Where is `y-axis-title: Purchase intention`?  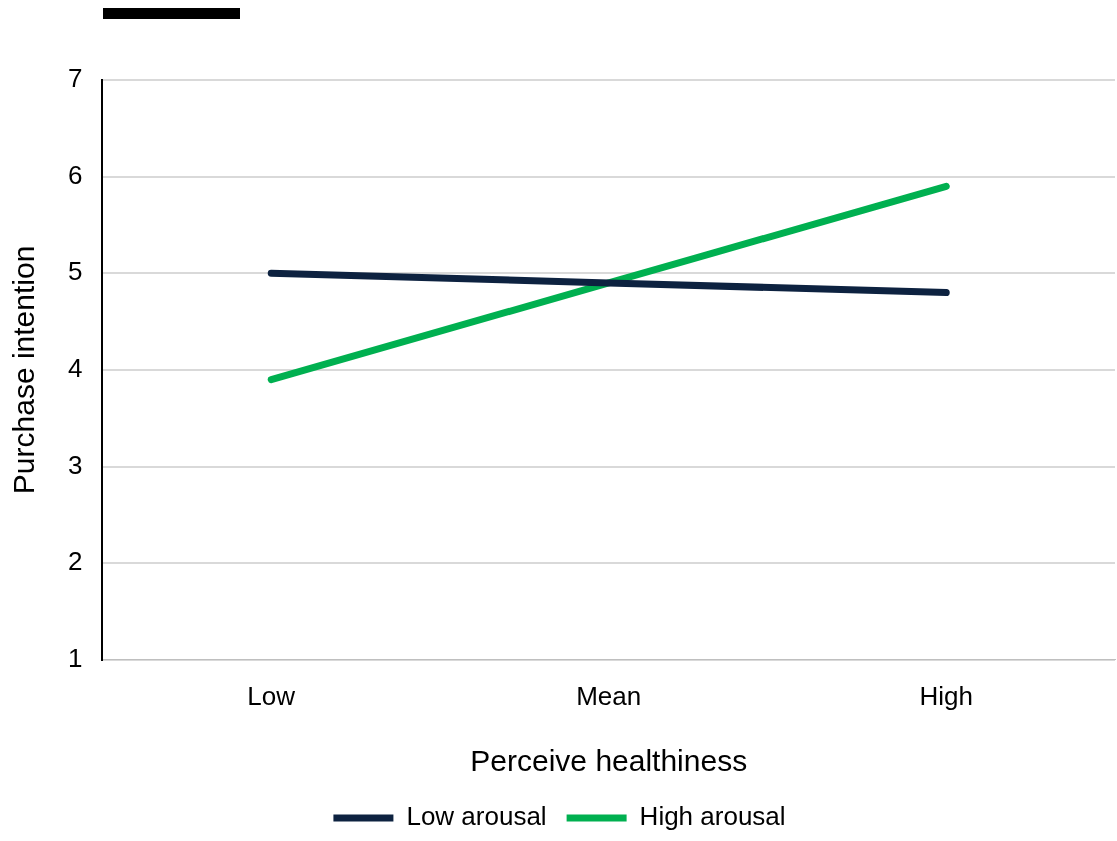 y-axis-title: Purchase intention is located at coordinates (24, 370).